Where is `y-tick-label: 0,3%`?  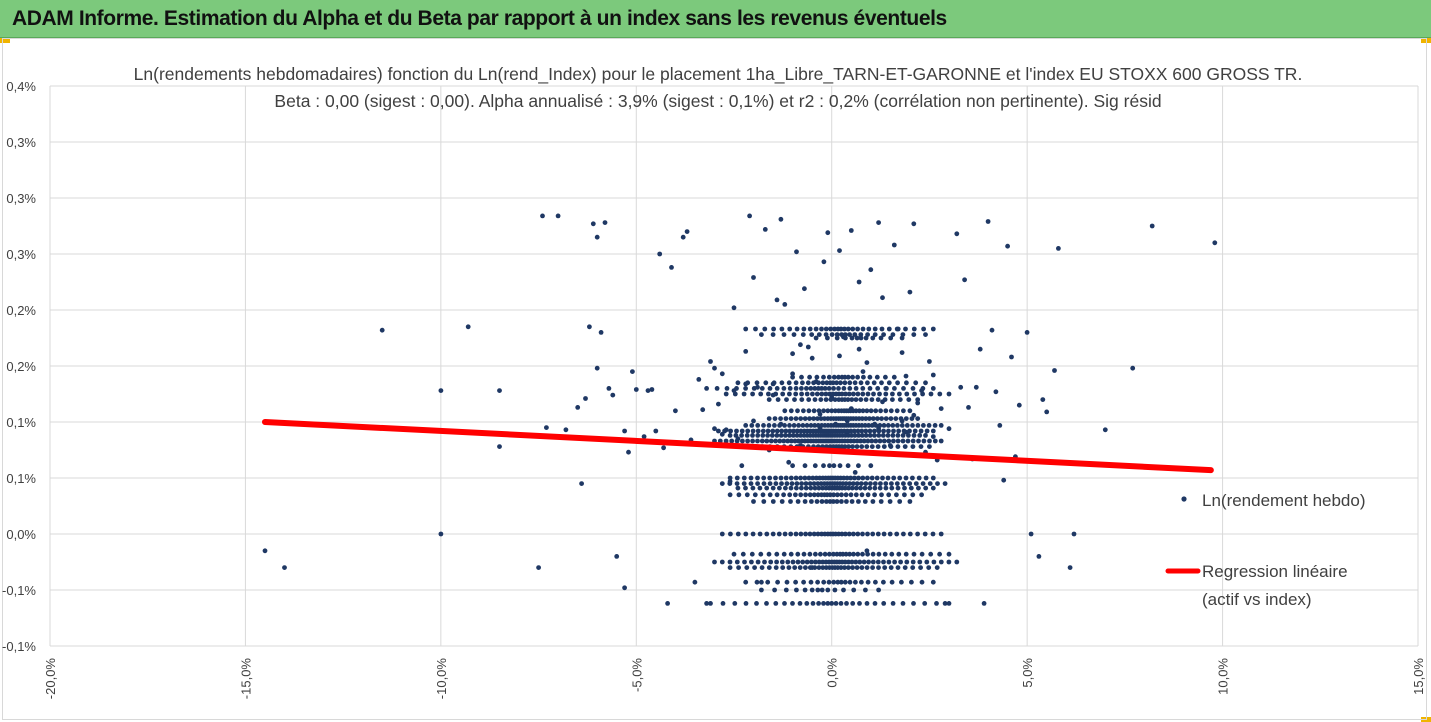
y-tick-label: 0,3% is located at coordinates (21, 198).